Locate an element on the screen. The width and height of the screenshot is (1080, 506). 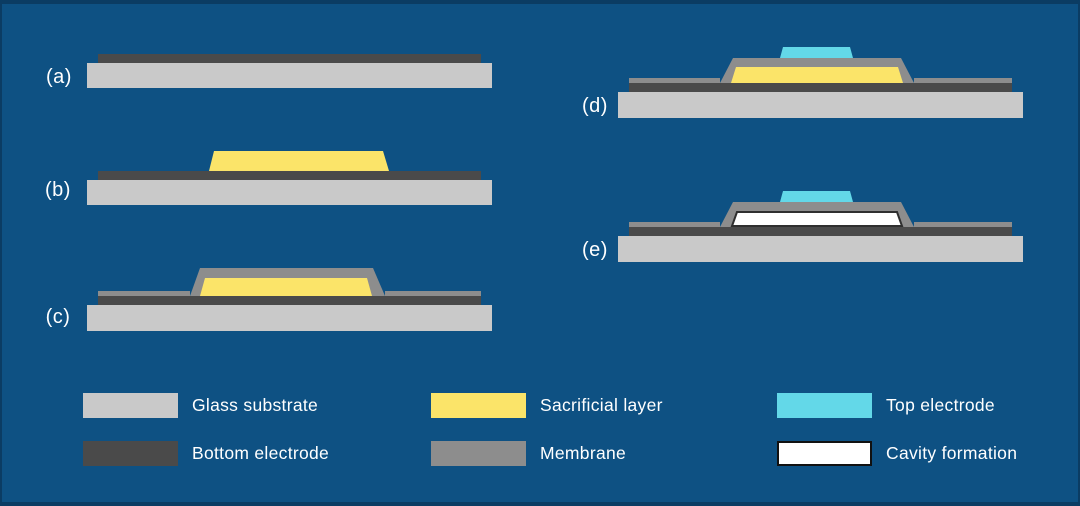
step-d-figure is located at coordinates (820, 82).